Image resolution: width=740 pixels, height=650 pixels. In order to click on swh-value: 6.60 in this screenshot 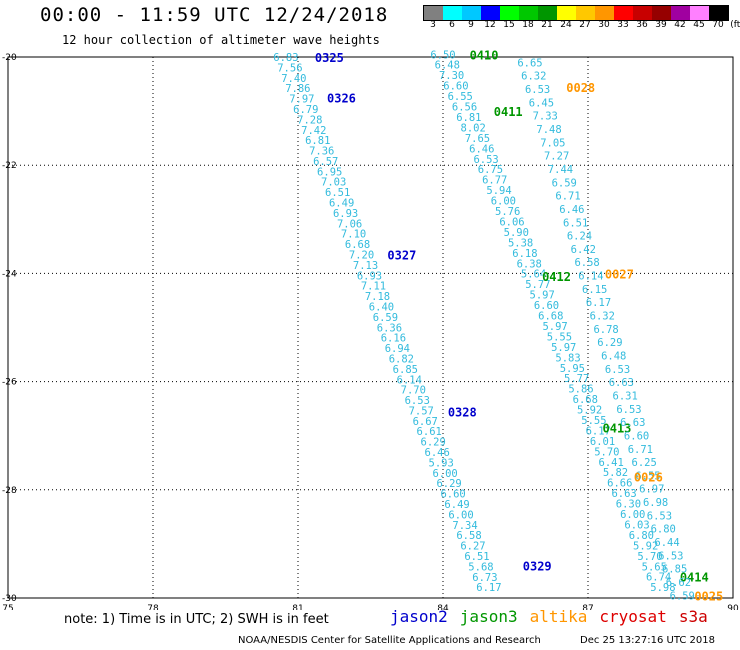, I will do `click(546, 306)`.